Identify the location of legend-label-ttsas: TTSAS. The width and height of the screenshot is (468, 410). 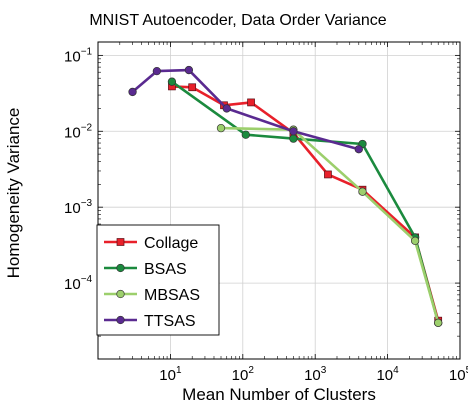
(170, 321).